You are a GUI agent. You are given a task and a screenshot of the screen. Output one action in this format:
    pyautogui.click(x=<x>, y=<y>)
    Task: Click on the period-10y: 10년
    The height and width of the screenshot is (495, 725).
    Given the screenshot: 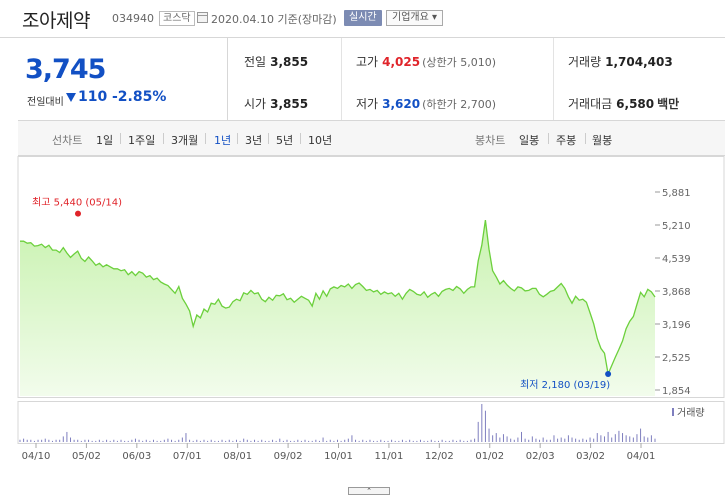 What is the action you would take?
    pyautogui.click(x=320, y=140)
    